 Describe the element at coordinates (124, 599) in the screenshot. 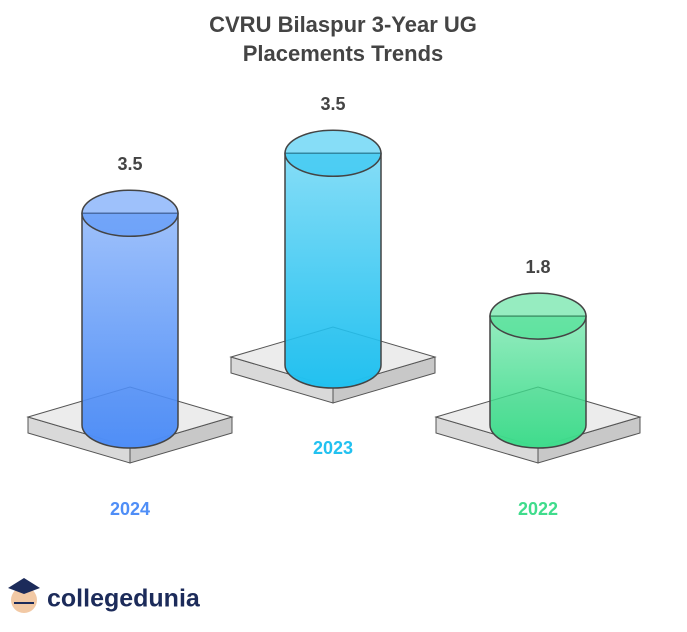

I see `brand-name: collegedunia` at that location.